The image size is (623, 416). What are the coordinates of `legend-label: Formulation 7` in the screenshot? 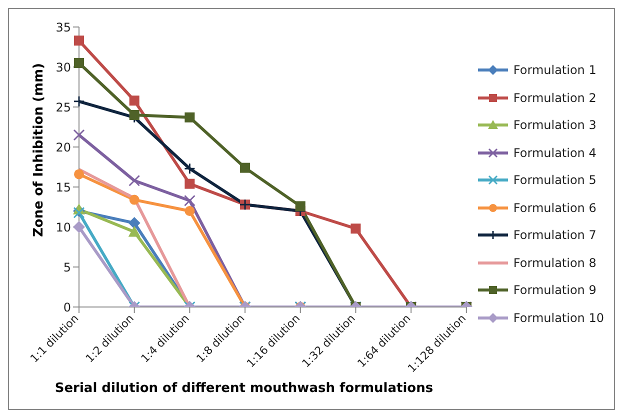 It's located at (554, 235).